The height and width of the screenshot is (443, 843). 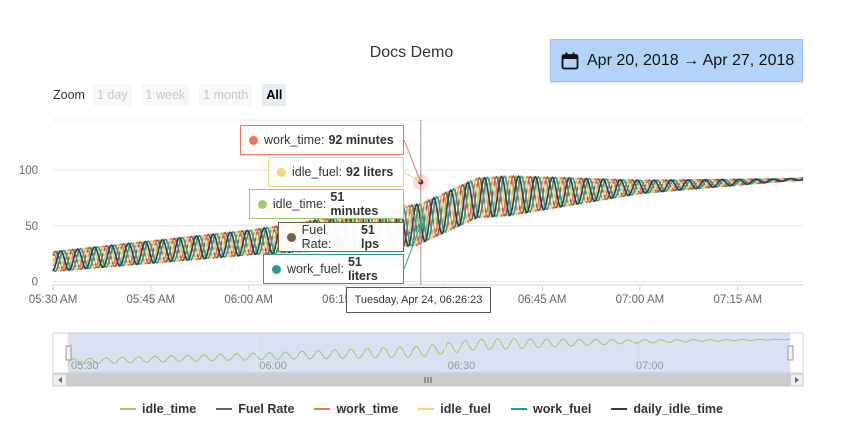 What do you see at coordinates (315, 269) in the screenshot?
I see `tooltip-label: work_fuel:` at bounding box center [315, 269].